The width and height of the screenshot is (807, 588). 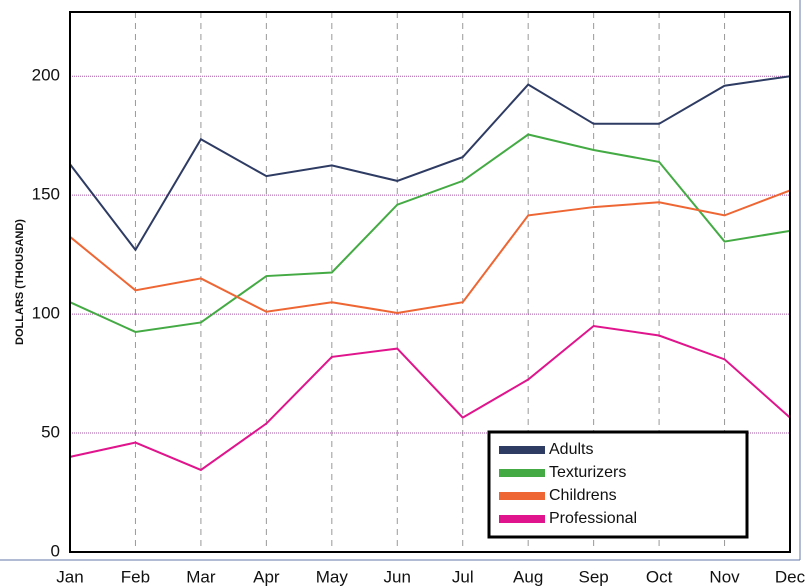 I want to click on x-tick-label: Feb, so click(x=135, y=576).